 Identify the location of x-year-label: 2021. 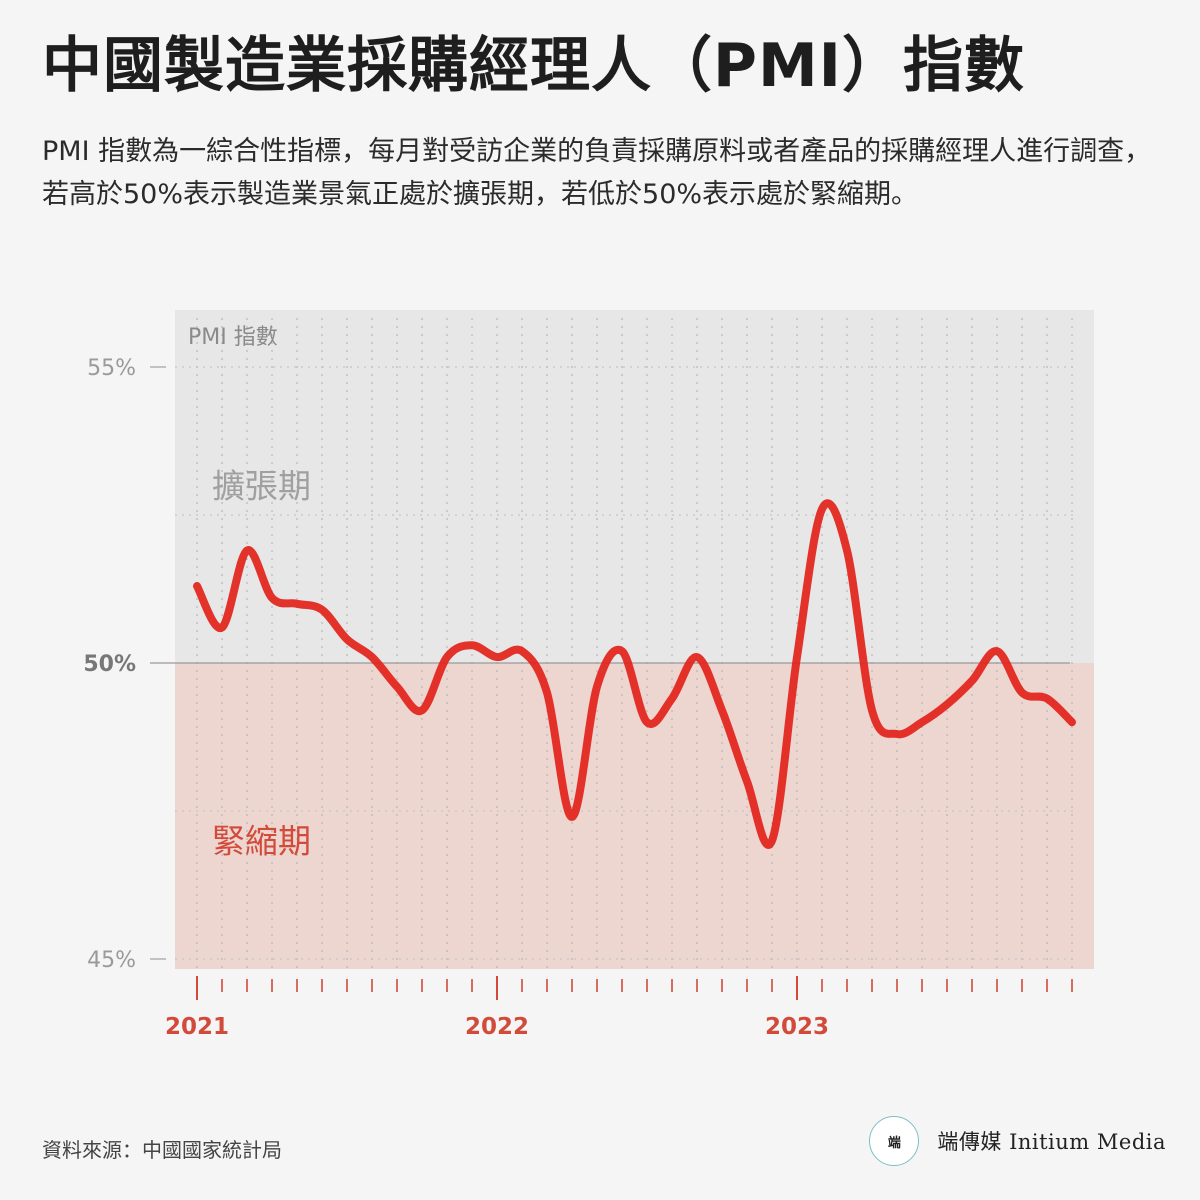
(197, 1027).